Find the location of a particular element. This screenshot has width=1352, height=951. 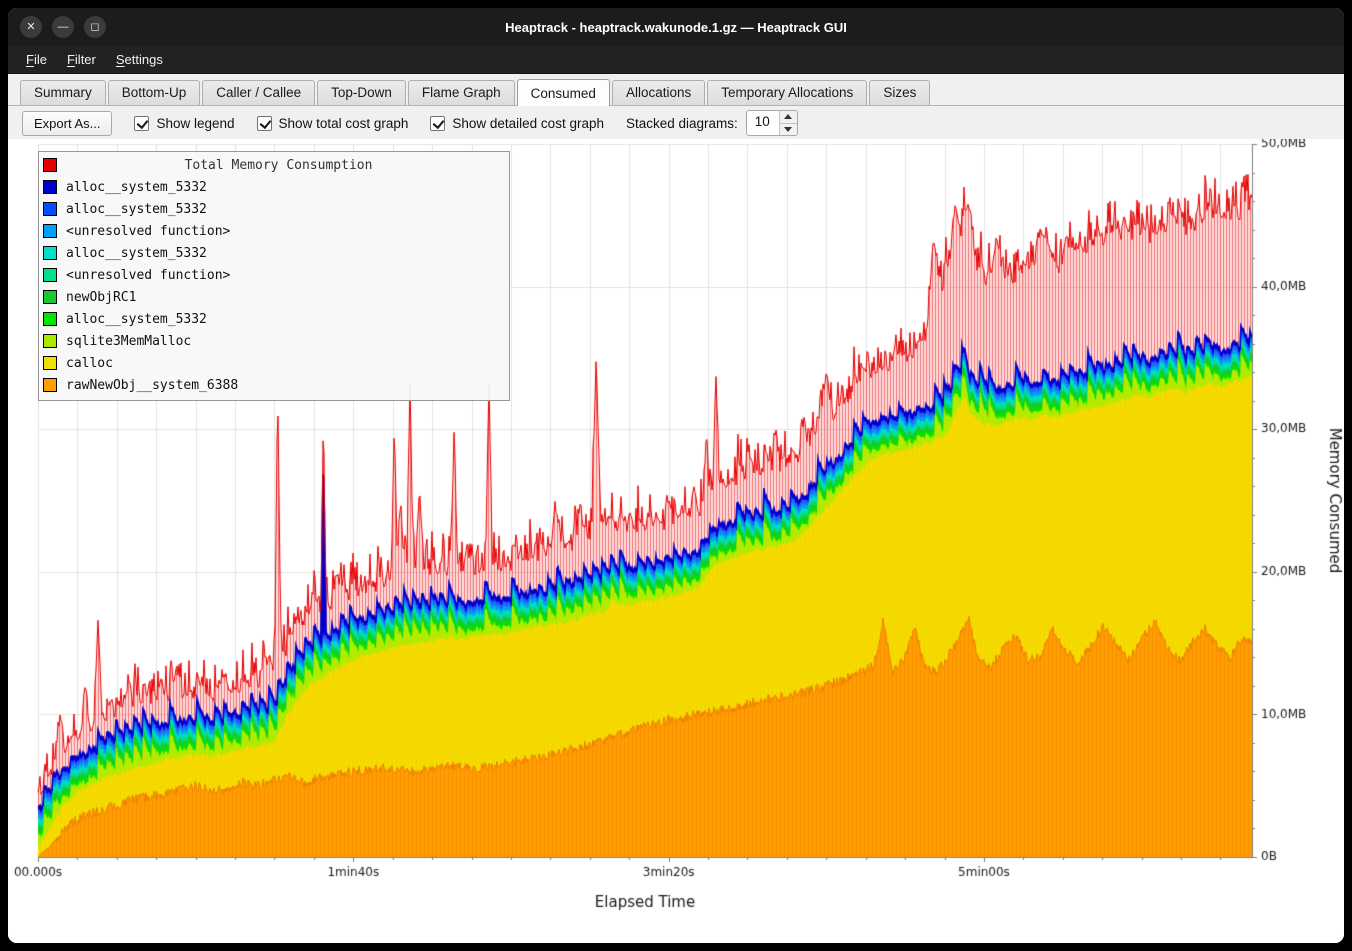

window-controls: ✕ — ◻ is located at coordinates (63, 27).